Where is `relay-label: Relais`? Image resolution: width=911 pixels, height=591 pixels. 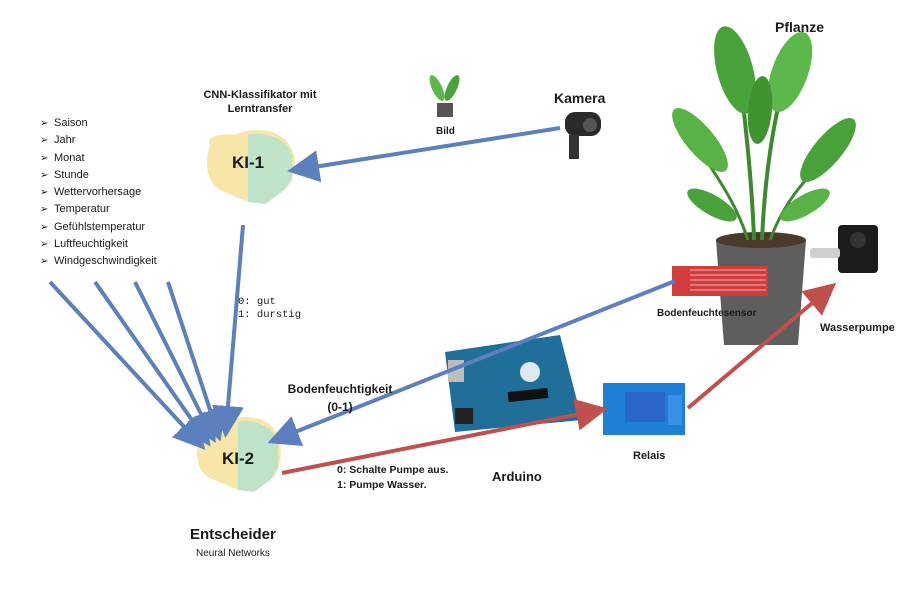
relay-label: Relais is located at coordinates (649, 456).